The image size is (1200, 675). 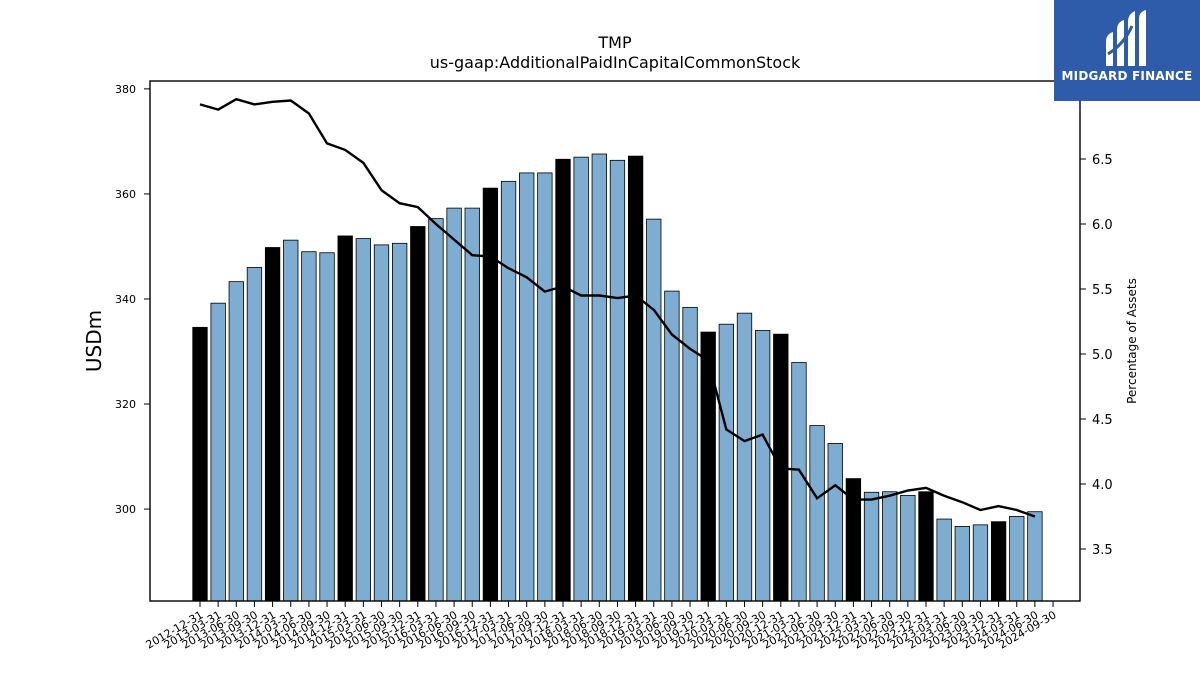 I want to click on y2-tick-label: 5.0, so click(x=1102, y=355).